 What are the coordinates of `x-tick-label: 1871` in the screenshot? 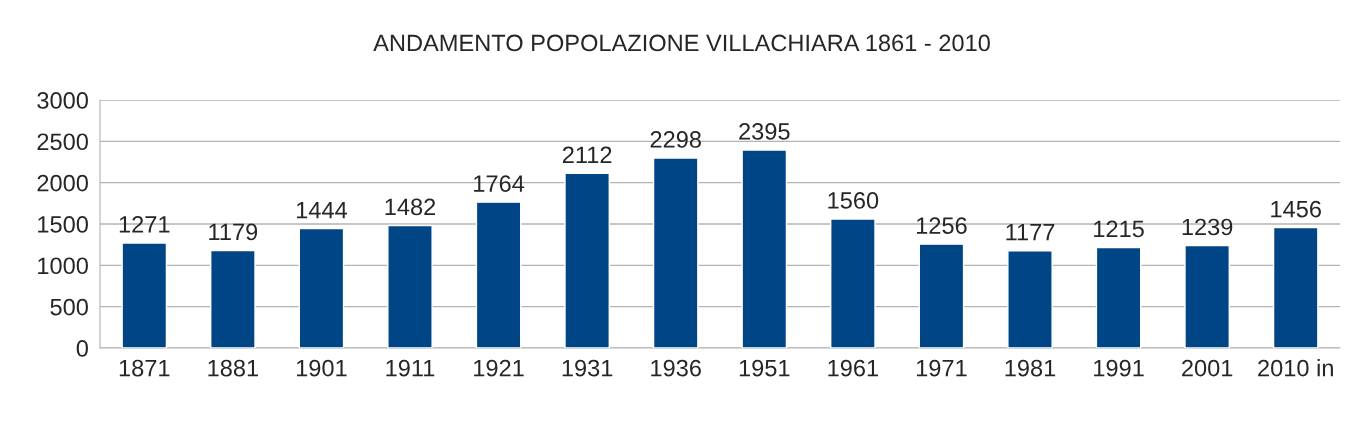 It's located at (144, 368).